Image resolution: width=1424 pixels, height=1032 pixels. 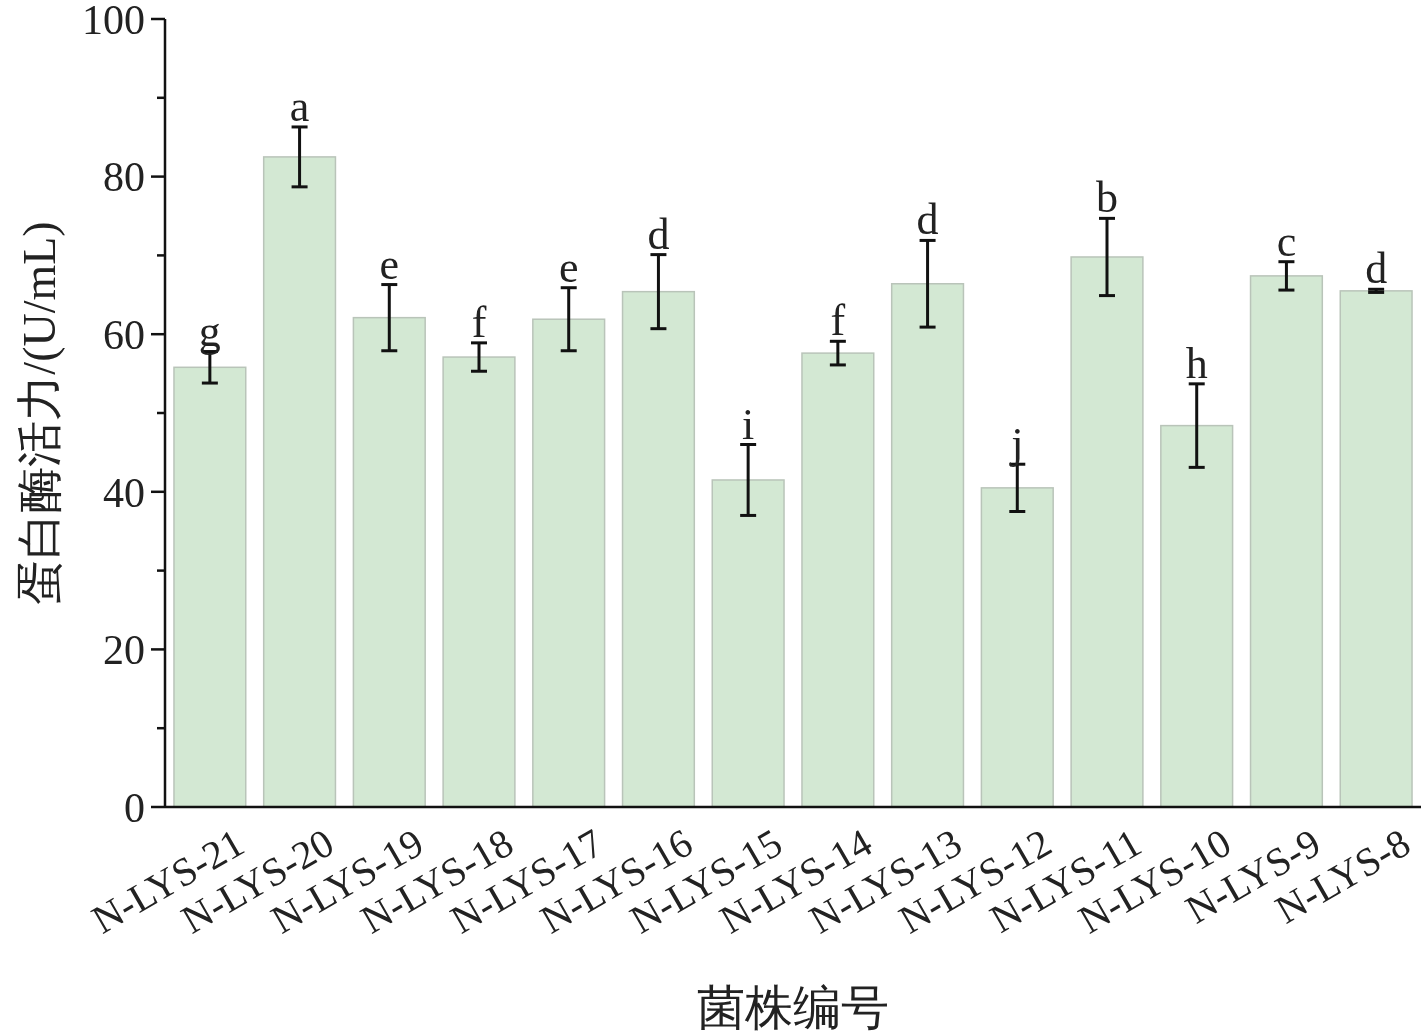 What do you see at coordinates (124, 492) in the screenshot?
I see `y-tick-label: 40` at bounding box center [124, 492].